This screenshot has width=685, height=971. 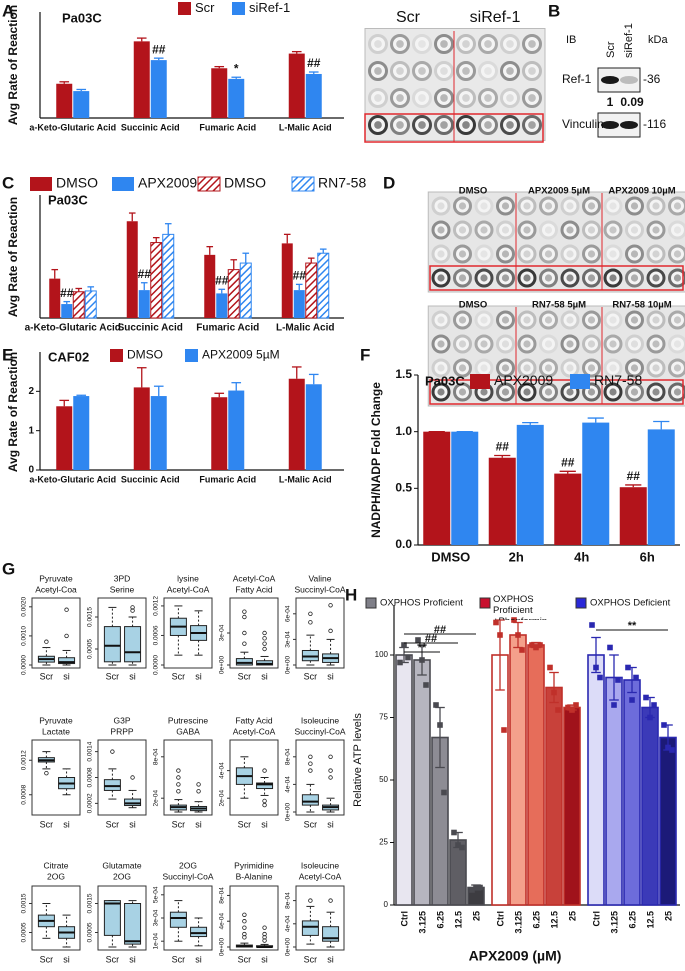 I want to click on mw-label: -36, so click(x=652, y=79).